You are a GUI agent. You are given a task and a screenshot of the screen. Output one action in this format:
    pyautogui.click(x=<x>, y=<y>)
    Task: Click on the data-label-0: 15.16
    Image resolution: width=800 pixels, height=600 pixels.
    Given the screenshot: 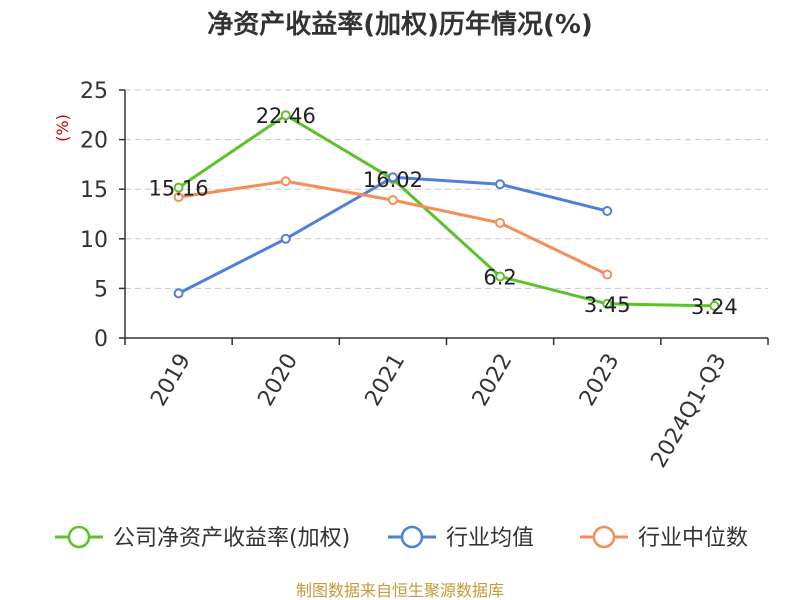 What is the action you would take?
    pyautogui.click(x=179, y=189)
    